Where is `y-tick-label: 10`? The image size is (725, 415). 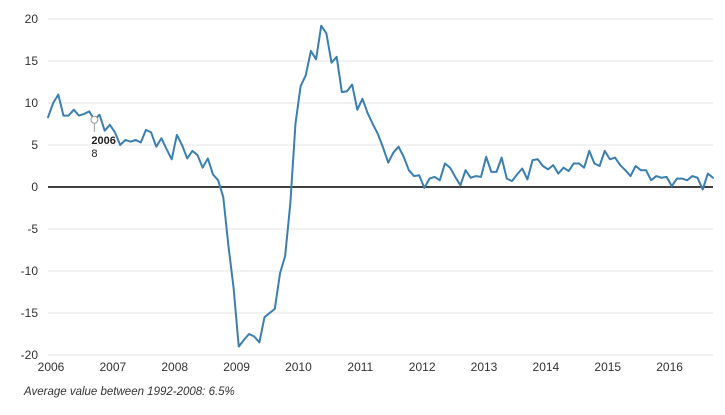 y-tick-label: 10 is located at coordinates (32, 103).